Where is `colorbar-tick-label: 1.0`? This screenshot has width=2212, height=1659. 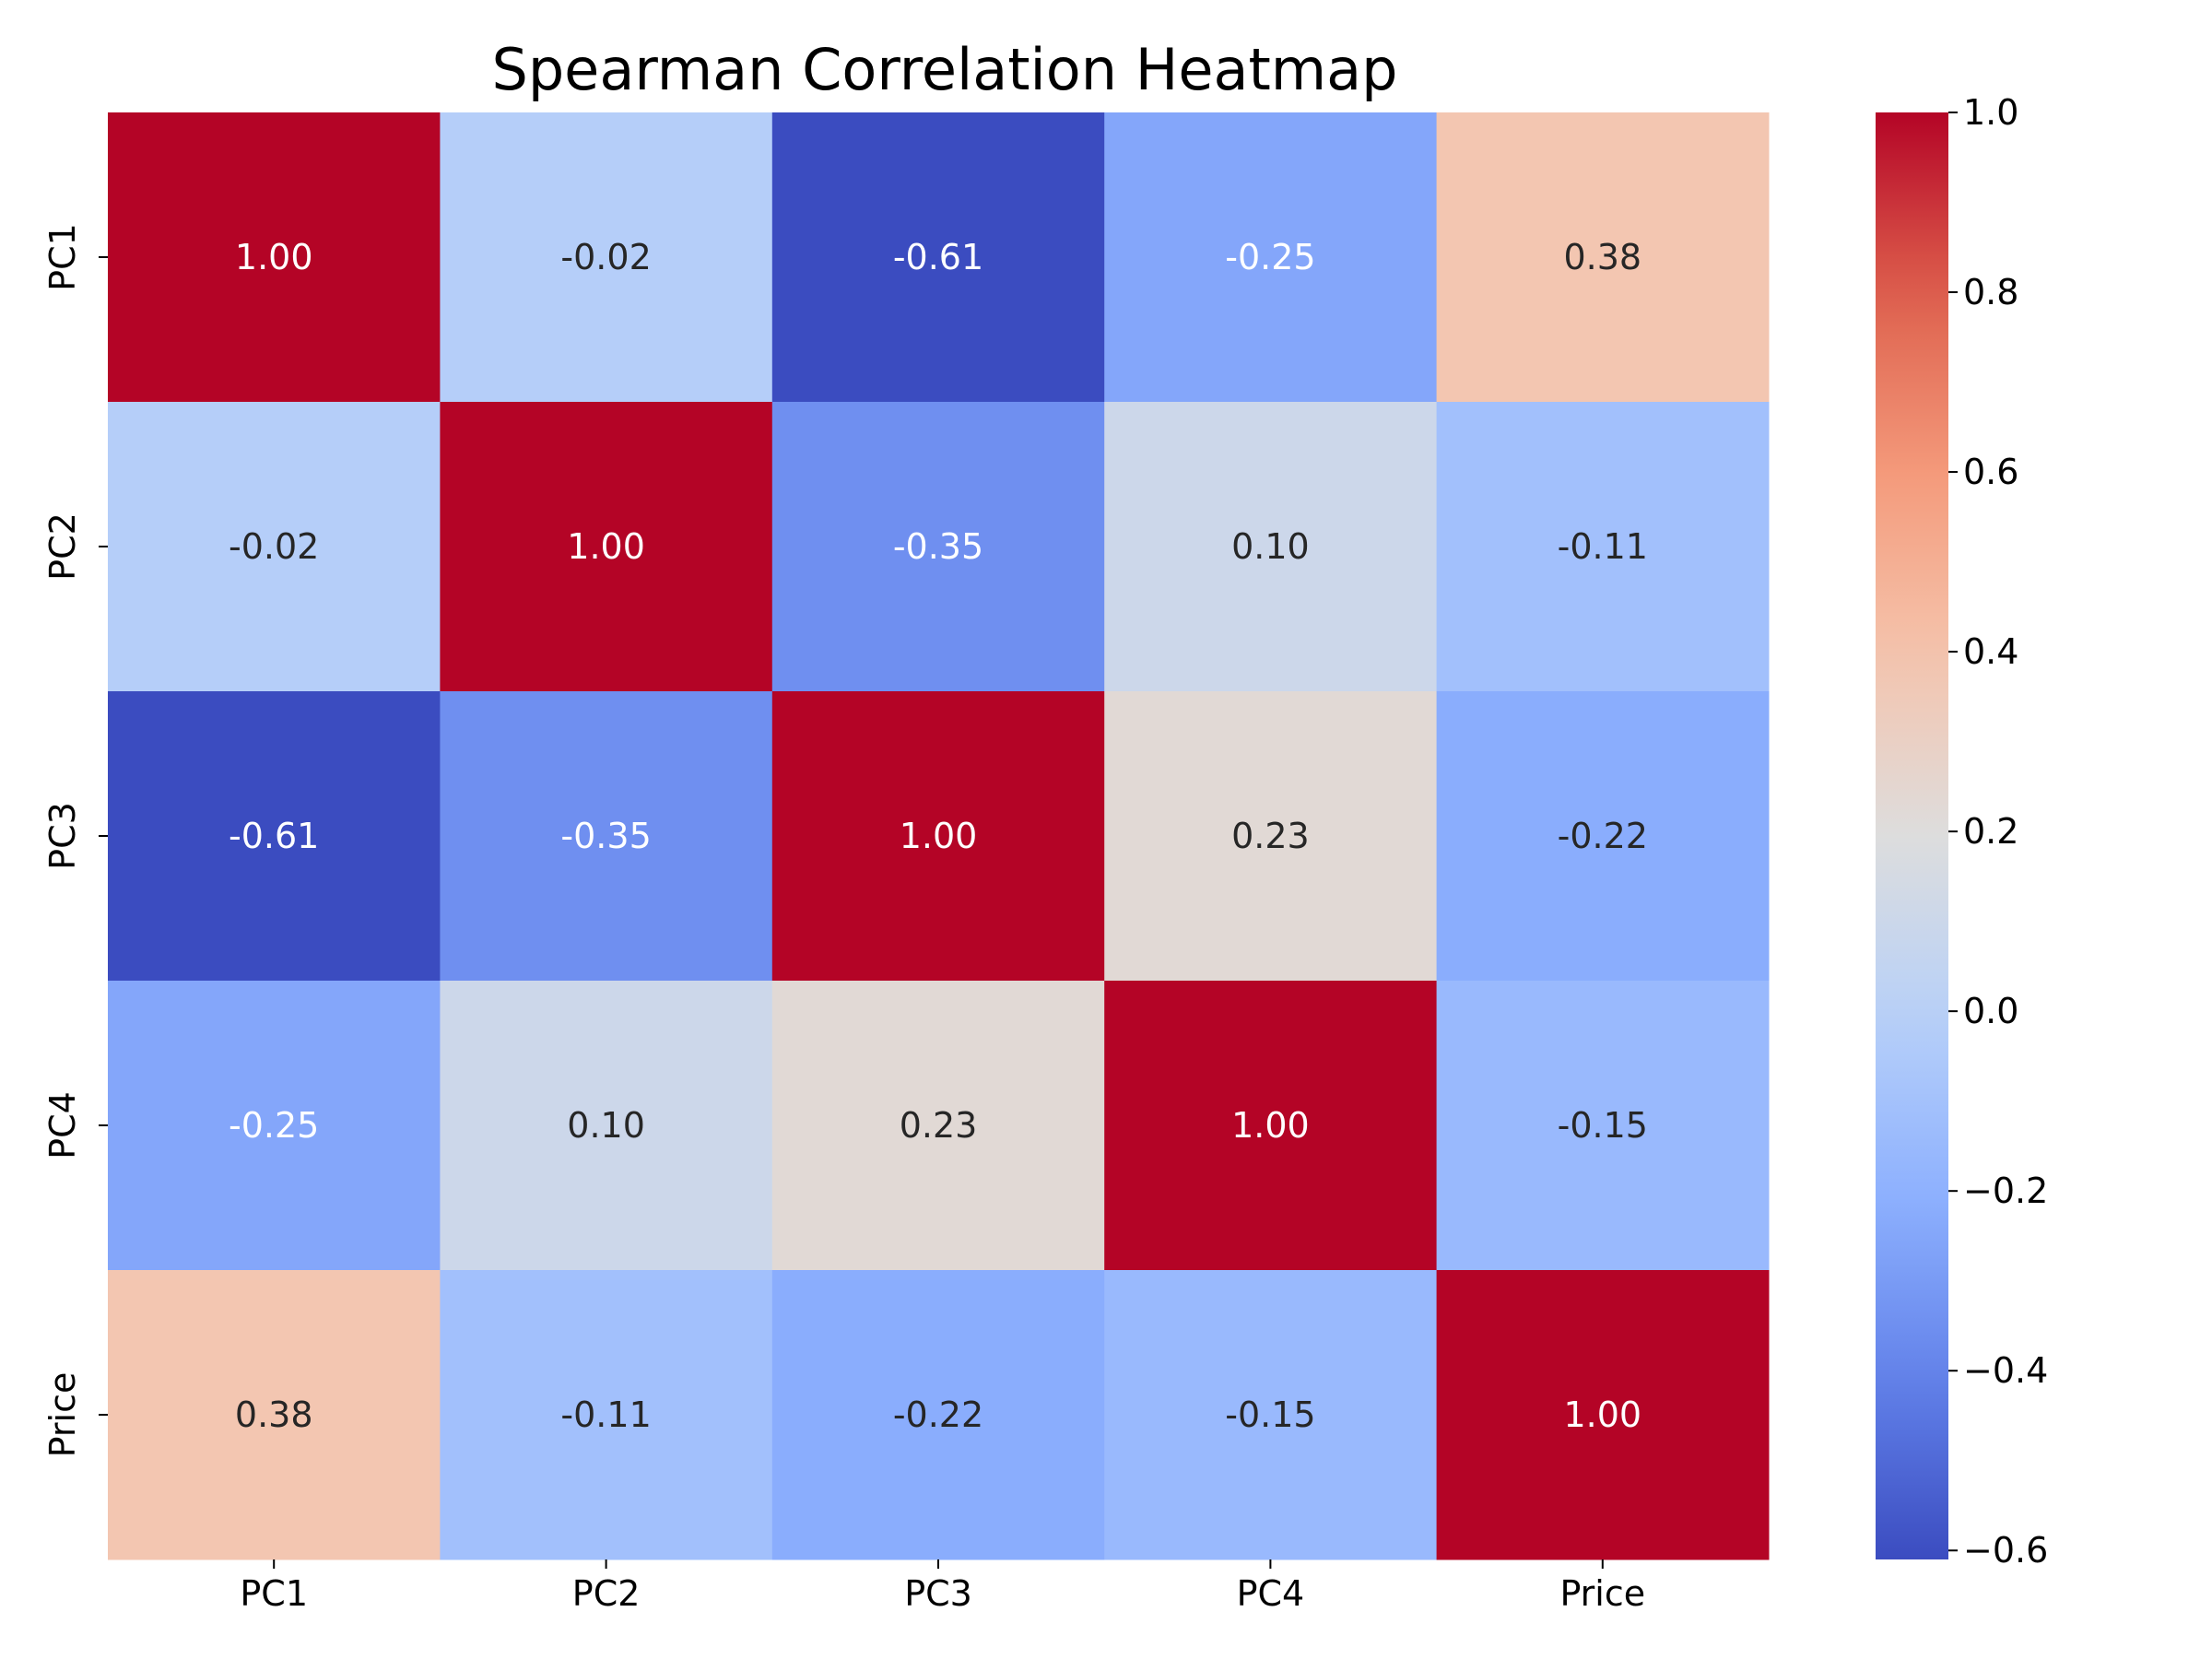 colorbar-tick-label: 1.0 is located at coordinates (1990, 112).